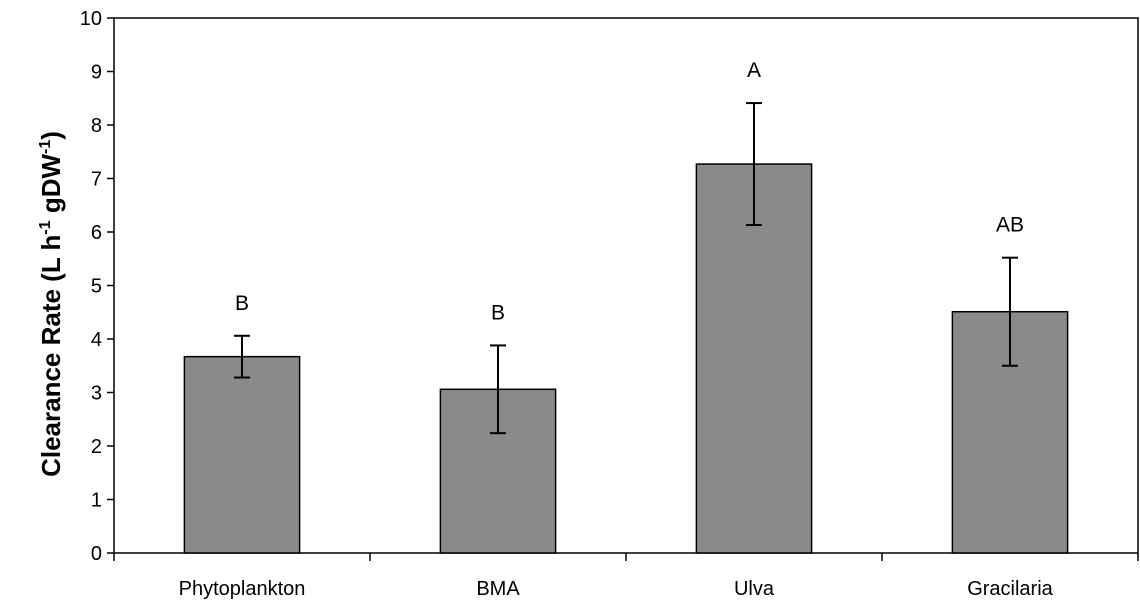 Image resolution: width=1140 pixels, height=607 pixels. What do you see at coordinates (242, 356) in the screenshot?
I see `error-bar-phytoplankton` at bounding box center [242, 356].